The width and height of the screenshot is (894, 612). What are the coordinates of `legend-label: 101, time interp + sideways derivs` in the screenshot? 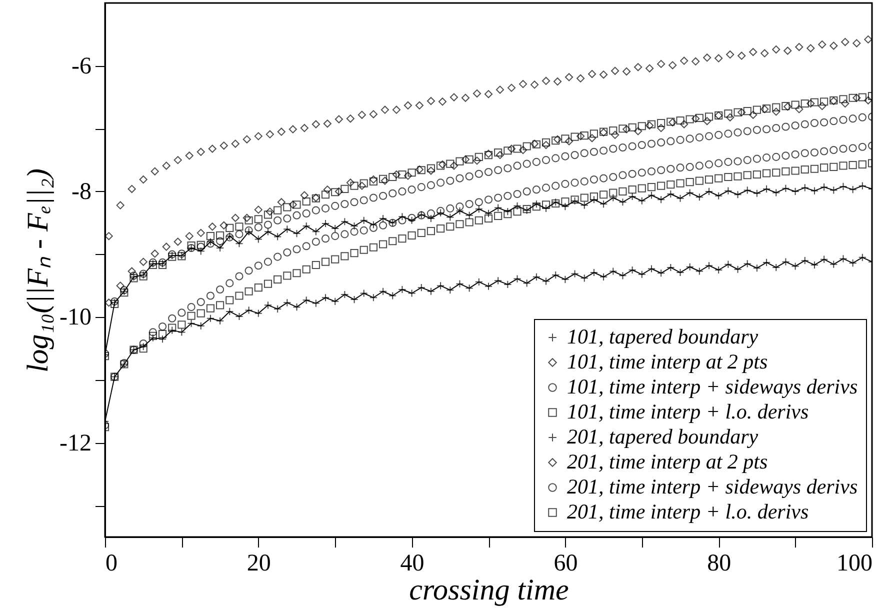 It's located at (712, 386).